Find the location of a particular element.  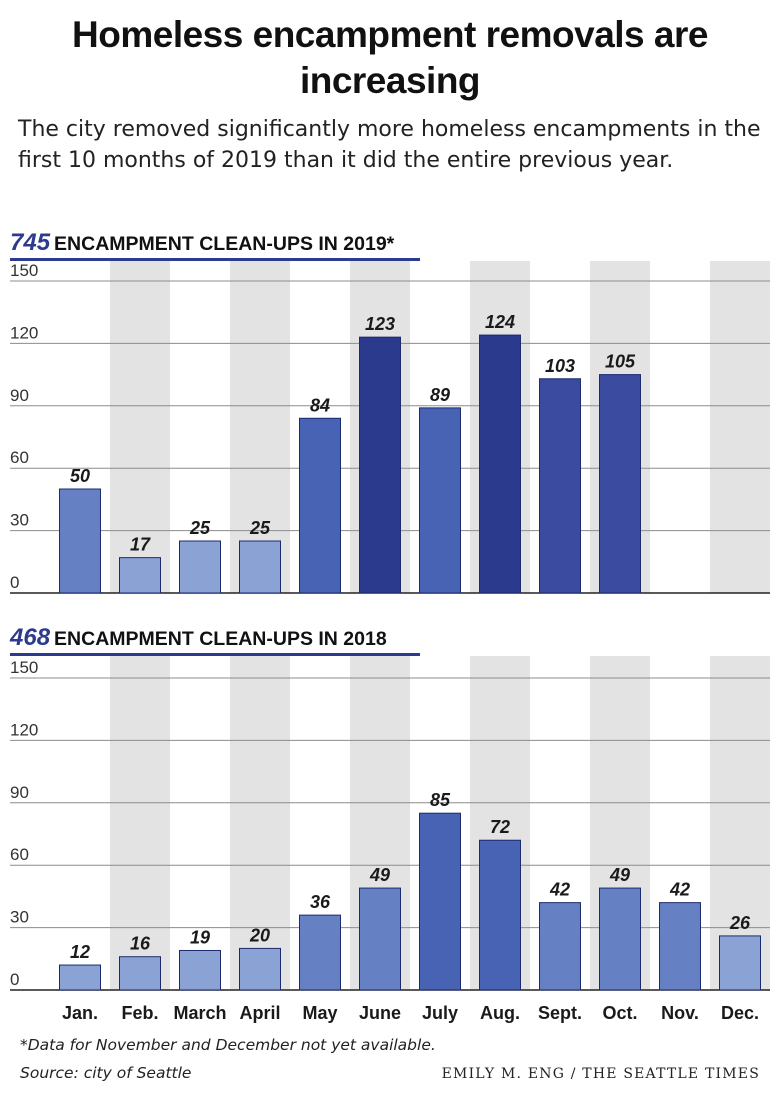

chart-2018-ytick-label: 60 is located at coordinates (19, 854).